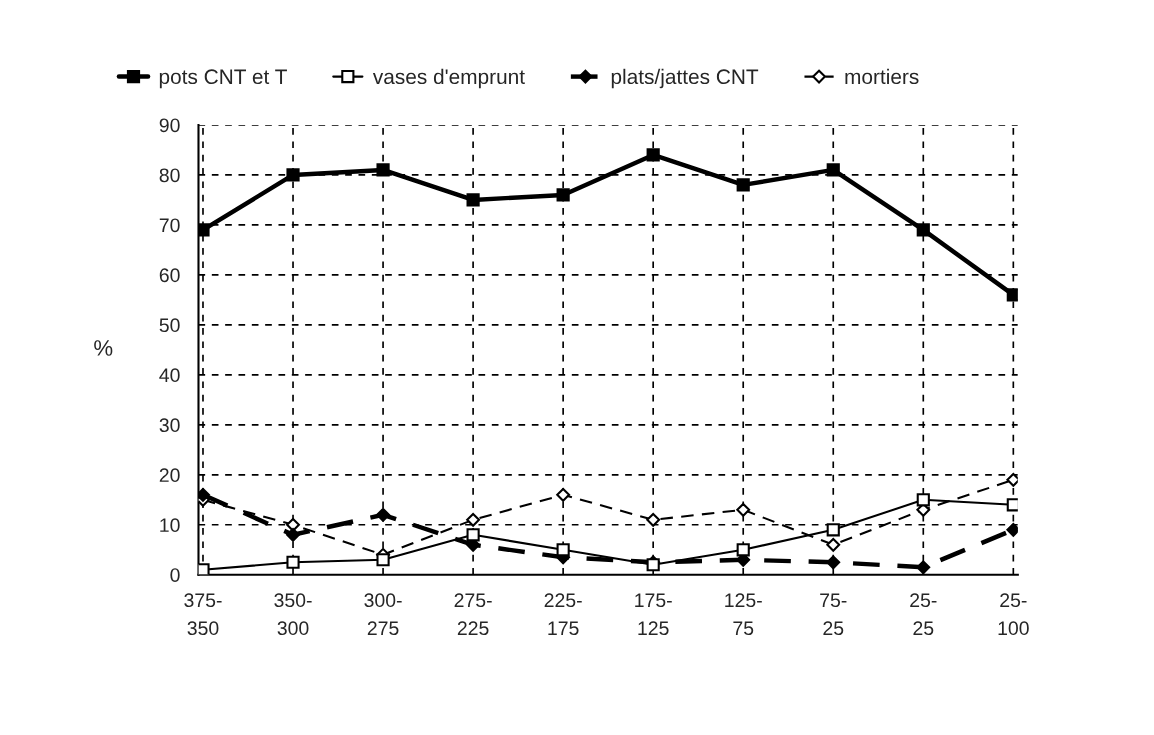  I want to click on x-tick-label: 350- 300, so click(293, 614).